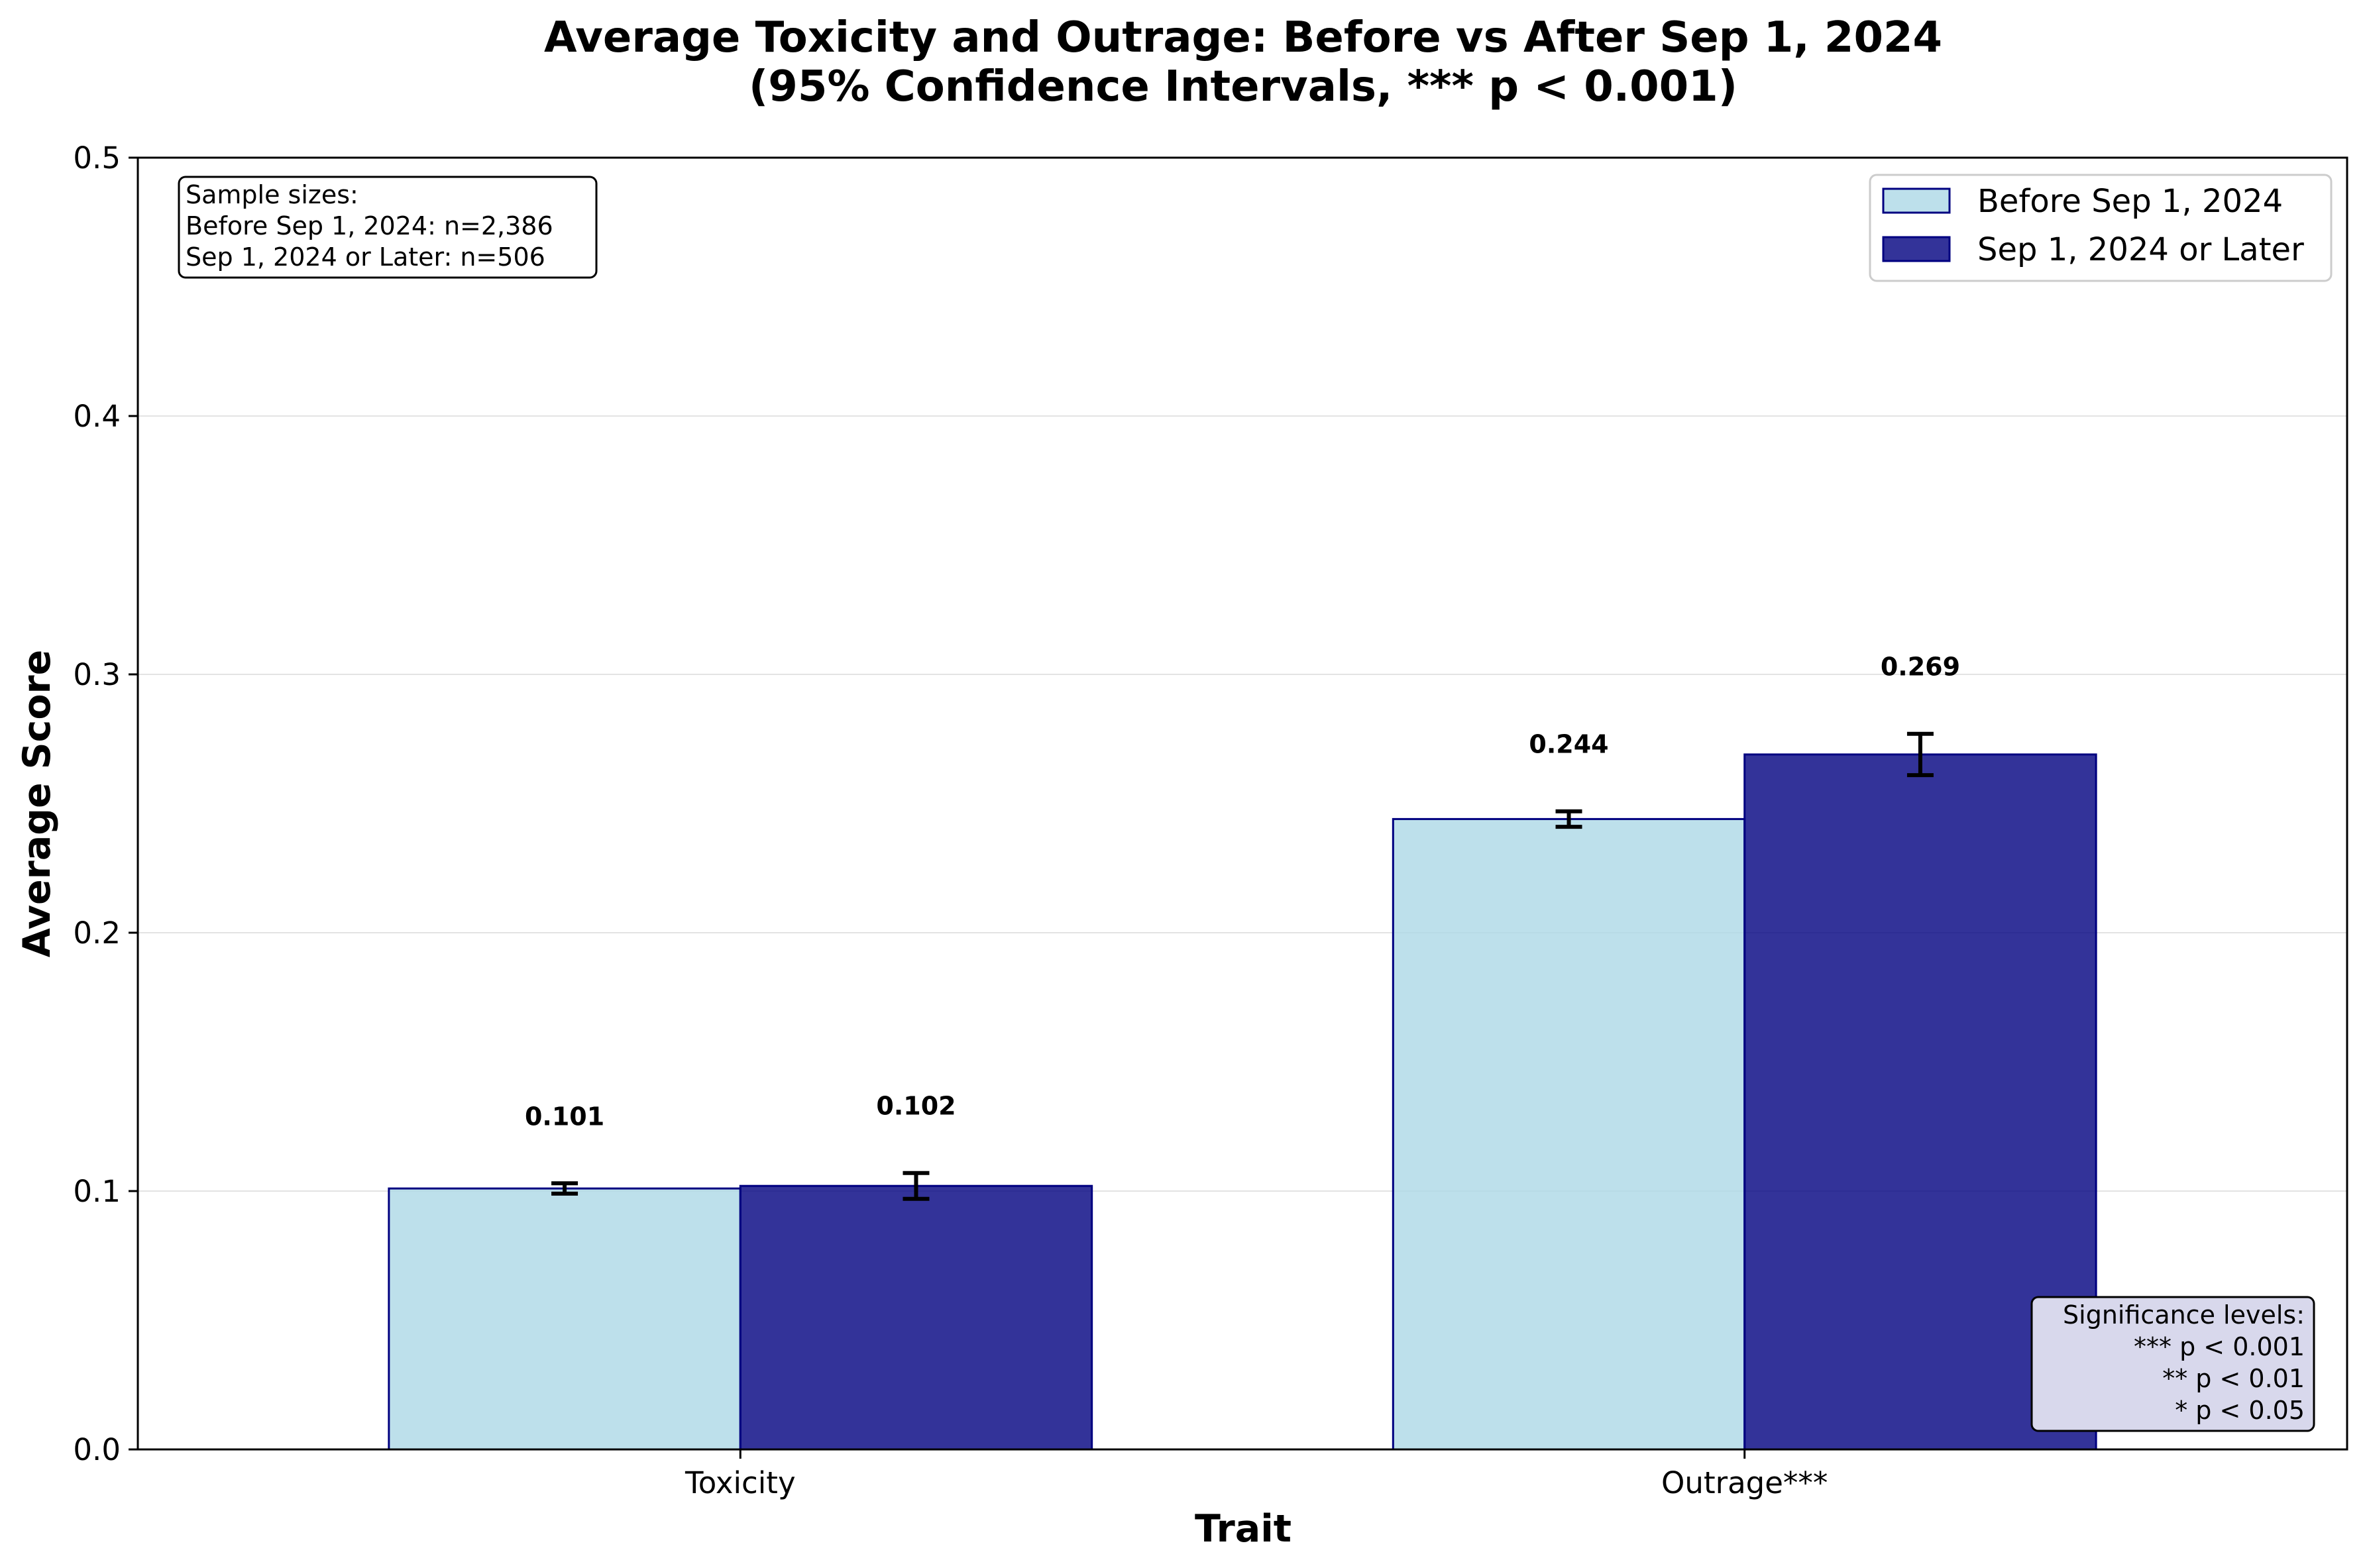 The width and height of the screenshot is (2365, 1568). What do you see at coordinates (97, 1191) in the screenshot?
I see `y-tick-label: 0.1` at bounding box center [97, 1191].